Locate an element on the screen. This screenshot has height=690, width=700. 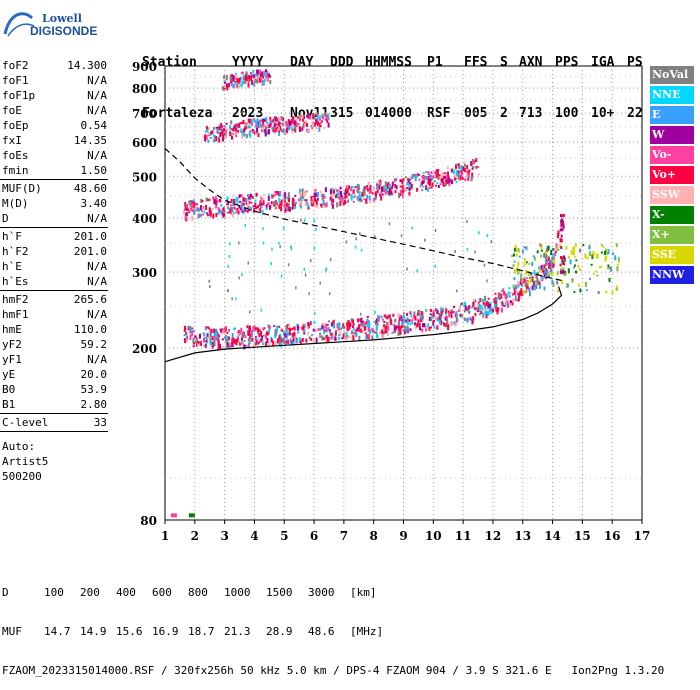
param-value: 201.0 is located at coordinates (90, 236).